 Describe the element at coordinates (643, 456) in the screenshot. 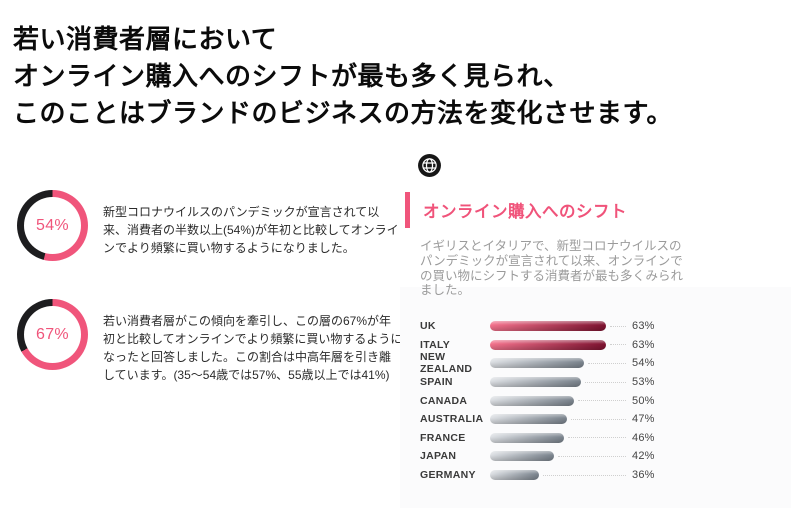

I see `value-label: 42%` at that location.